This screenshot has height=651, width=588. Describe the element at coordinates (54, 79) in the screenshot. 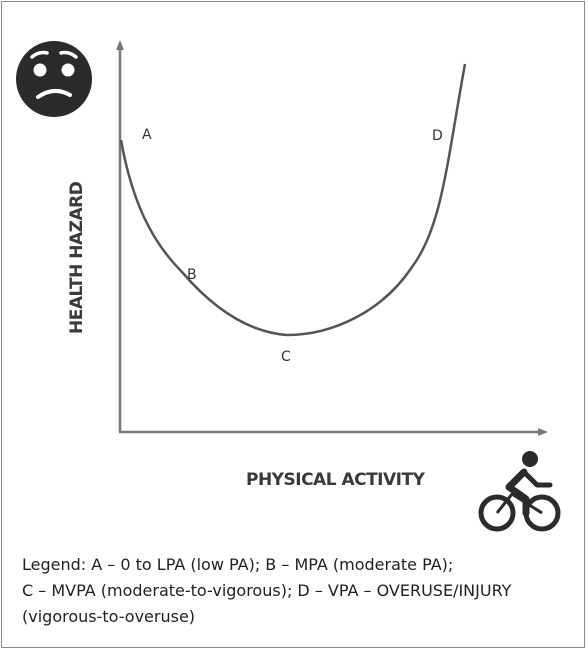

I see `worried-face-icon` at that location.